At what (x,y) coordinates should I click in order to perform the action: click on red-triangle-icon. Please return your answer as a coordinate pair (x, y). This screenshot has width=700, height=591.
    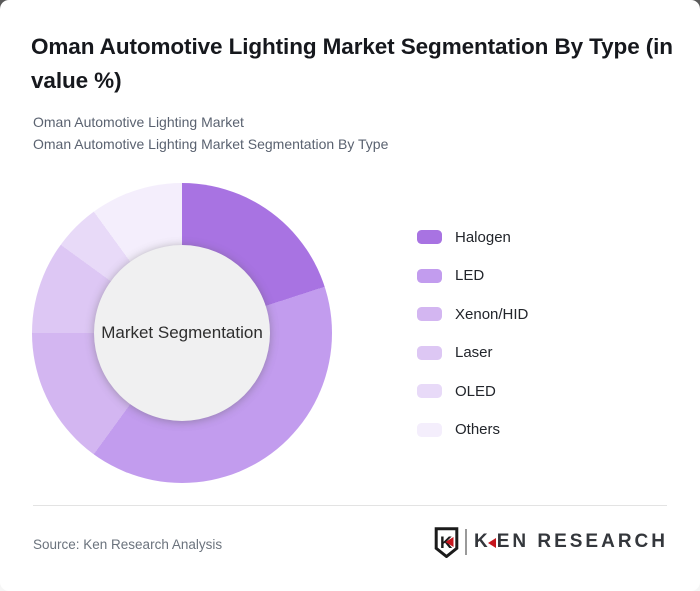
    Looking at the image, I should click on (491, 542).